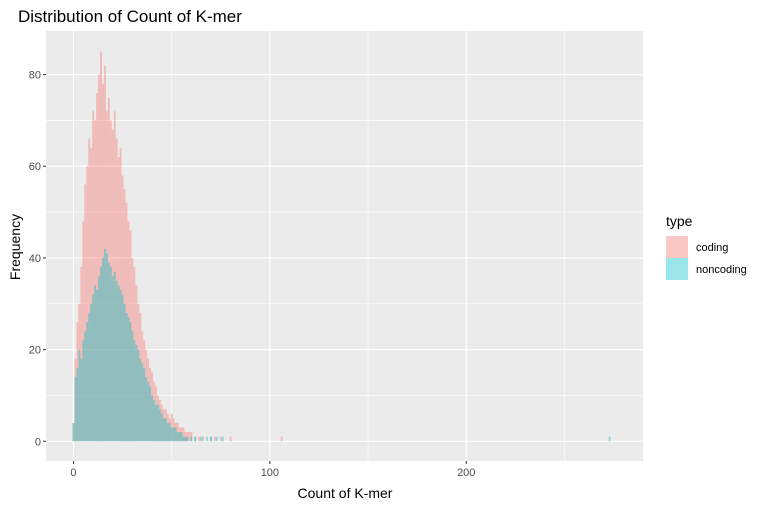  Describe the element at coordinates (721, 270) in the screenshot. I see `legend-label-noncoding: noncoding` at that location.